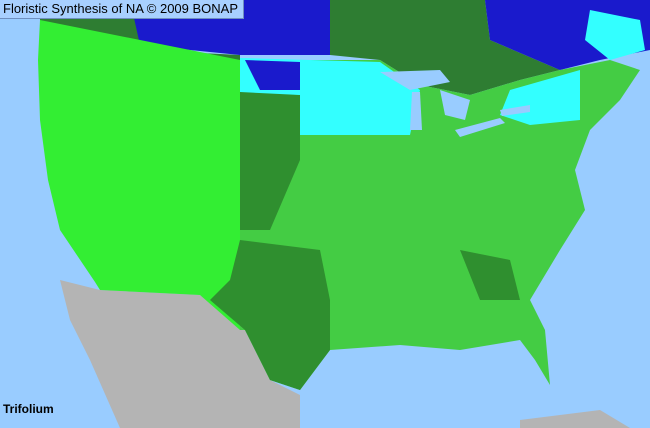  What do you see at coordinates (270, 315) in the screenshot?
I see `texas-dense` at bounding box center [270, 315].